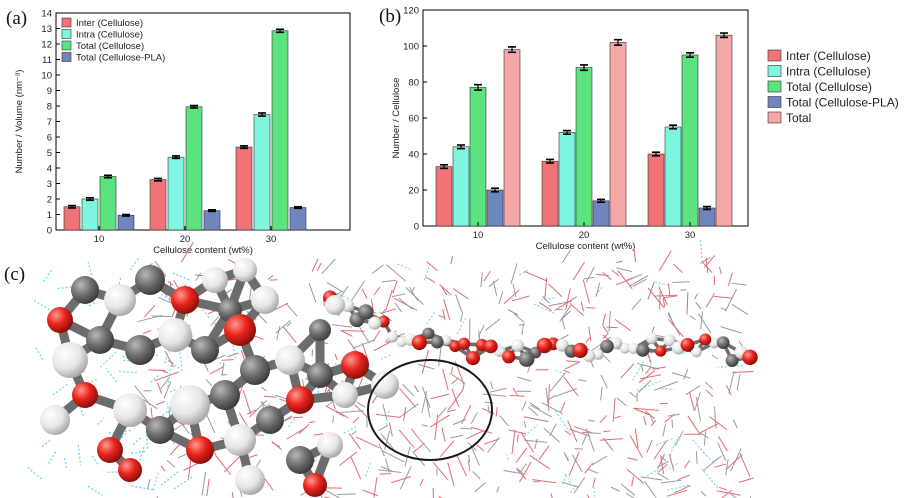 Image resolution: width=924 pixels, height=498 pixels. I want to click on y-tick-label: 8, so click(49, 107).